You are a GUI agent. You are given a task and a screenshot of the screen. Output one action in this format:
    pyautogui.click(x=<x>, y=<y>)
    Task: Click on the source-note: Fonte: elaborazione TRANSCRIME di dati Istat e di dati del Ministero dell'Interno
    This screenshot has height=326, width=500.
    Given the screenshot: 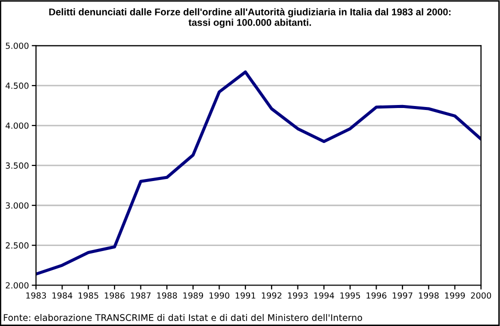 What is the action you would take?
    pyautogui.click(x=183, y=317)
    